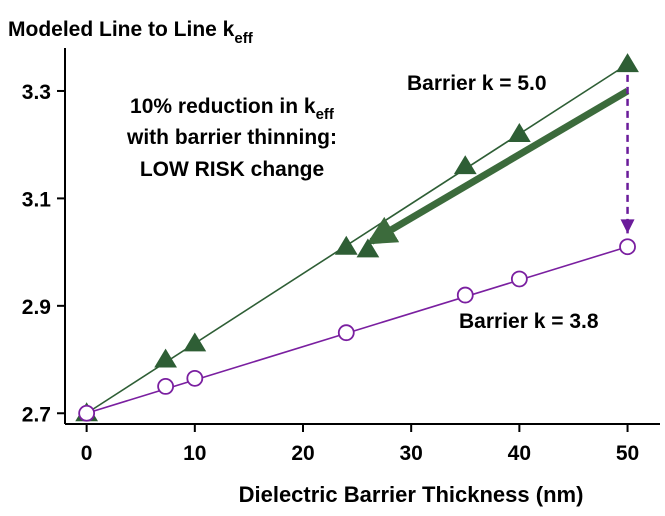 This screenshot has width=665, height=516. I want to click on x-tick-label-3: 30, so click(411, 453).